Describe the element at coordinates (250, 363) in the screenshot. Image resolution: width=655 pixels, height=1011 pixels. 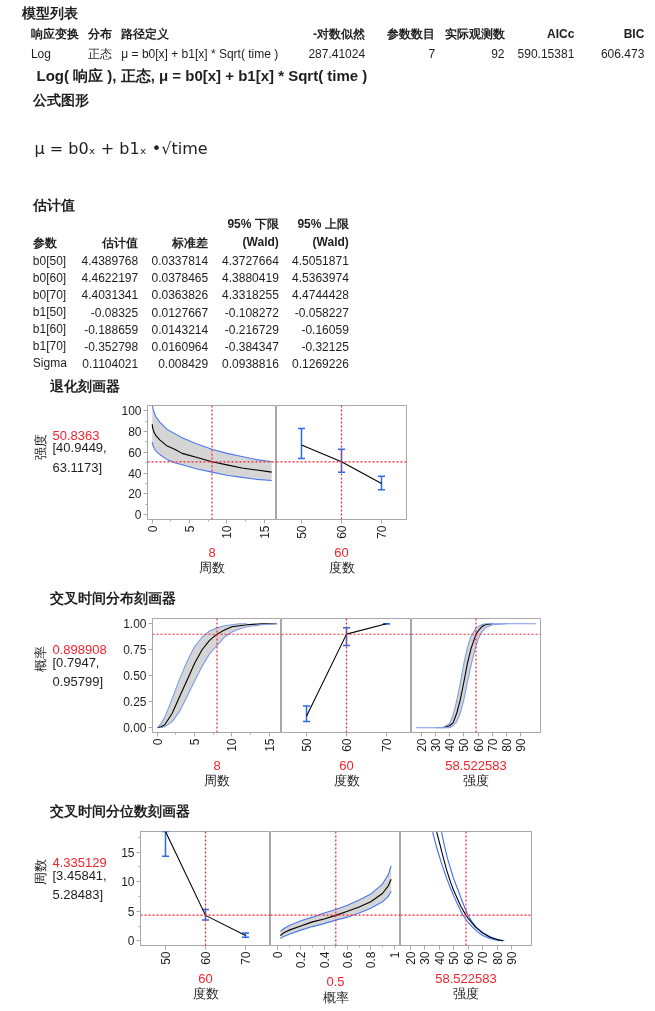
I see `text: 0.0938816` at that location.